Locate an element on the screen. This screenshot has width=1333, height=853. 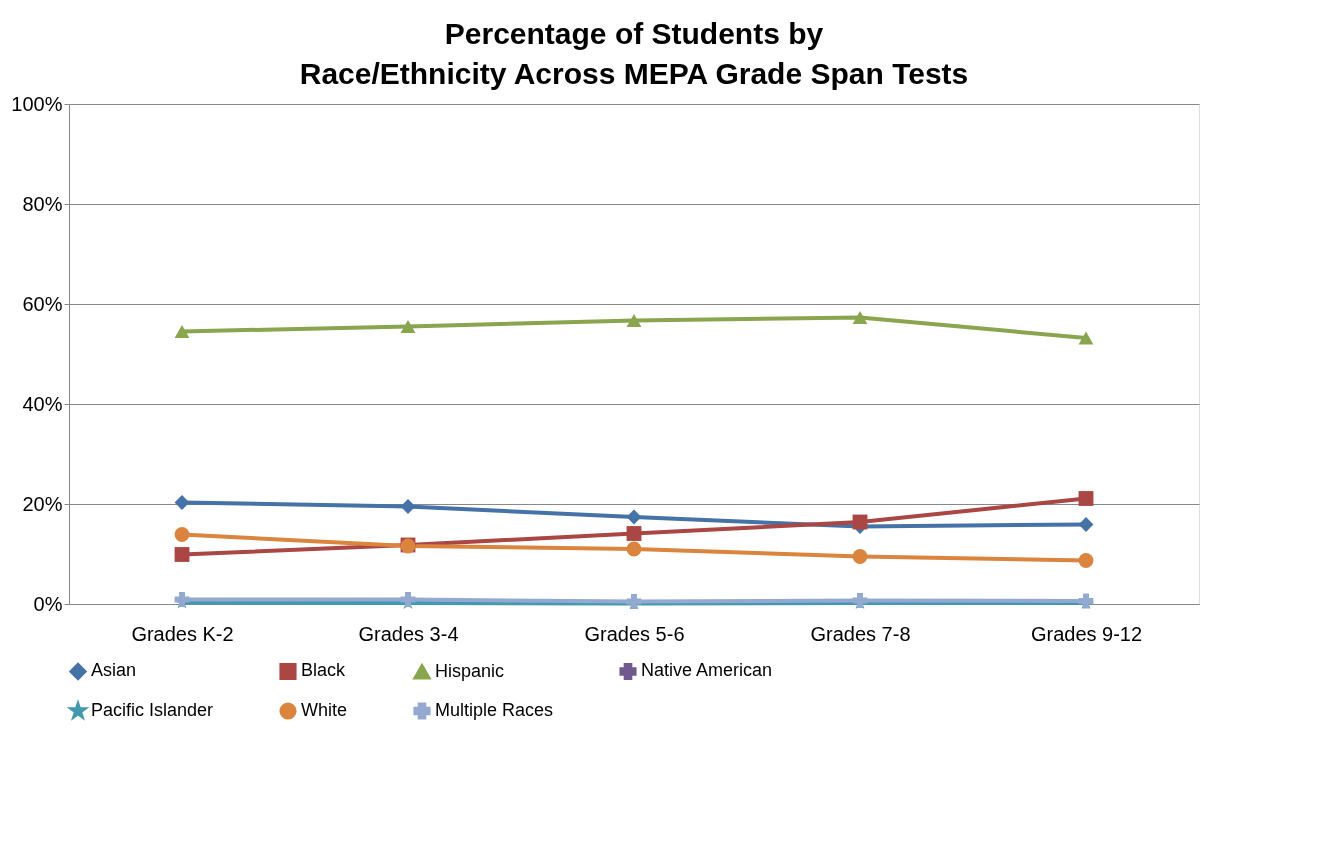
y-tick-label: 60% is located at coordinates (42, 303).